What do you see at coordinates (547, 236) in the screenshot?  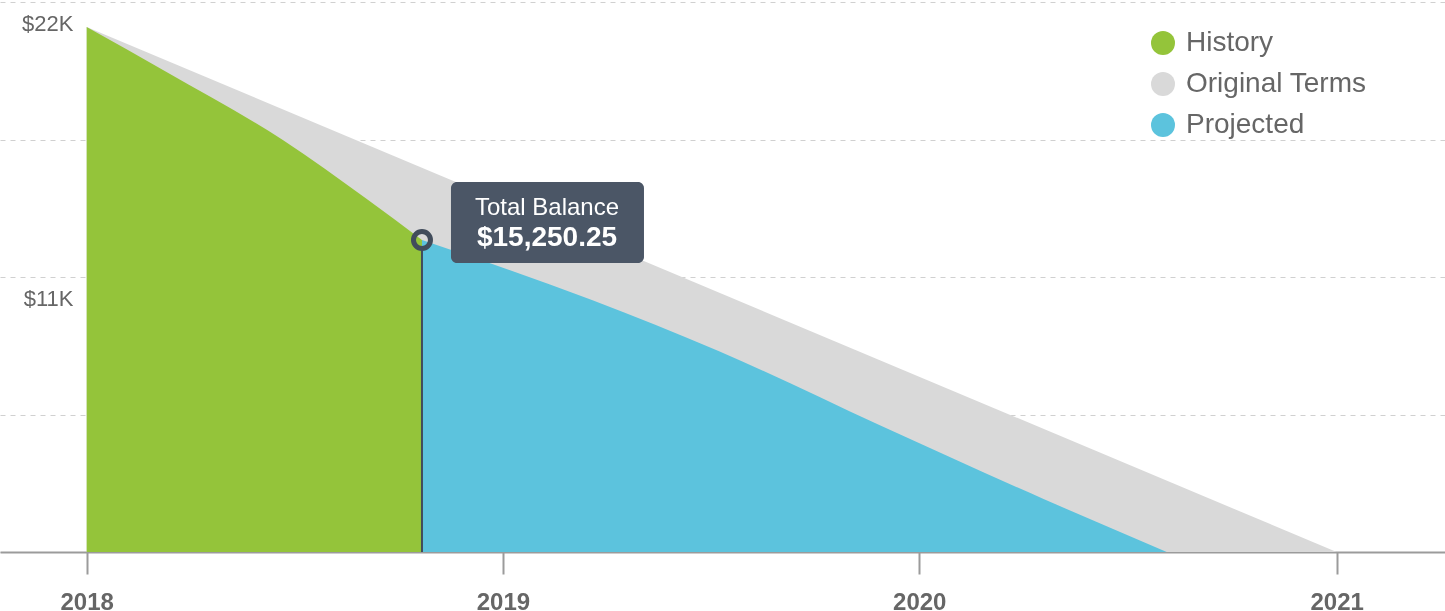 I see `annotation: $15,250.25` at bounding box center [547, 236].